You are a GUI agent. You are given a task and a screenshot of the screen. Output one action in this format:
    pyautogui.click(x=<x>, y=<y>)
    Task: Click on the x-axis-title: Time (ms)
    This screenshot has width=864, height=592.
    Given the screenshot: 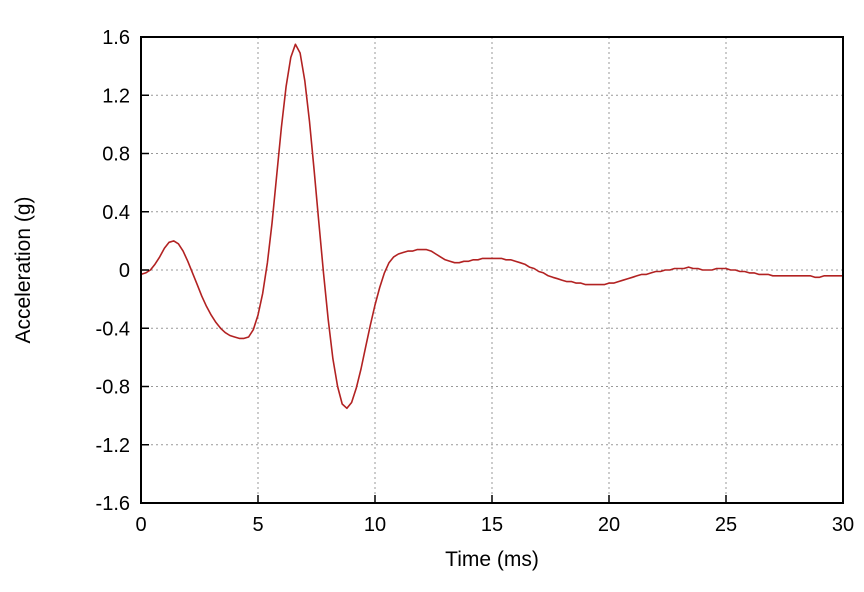 What is the action you would take?
    pyautogui.click(x=492, y=559)
    